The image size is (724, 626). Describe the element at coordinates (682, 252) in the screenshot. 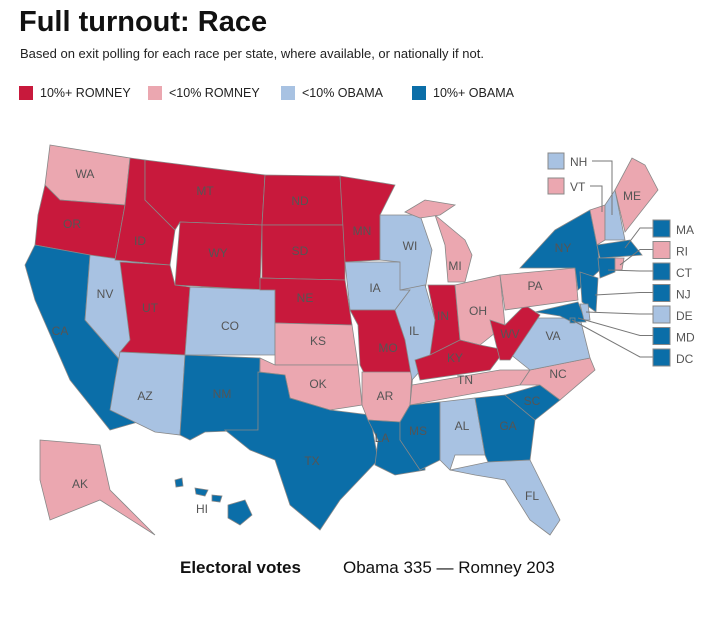

I see `callout-label-ri: RI` at that location.